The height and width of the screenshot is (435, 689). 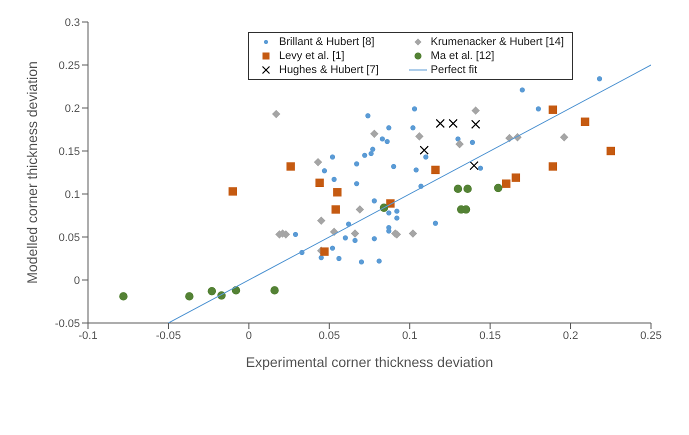 What do you see at coordinates (370, 362) in the screenshot?
I see `x-axis-title: Experimental corner thickness deviation` at bounding box center [370, 362].